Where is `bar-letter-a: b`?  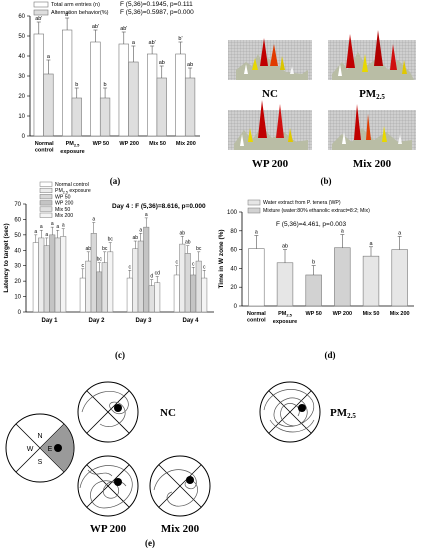 bar-letter-a: b is located at coordinates (105, 85).